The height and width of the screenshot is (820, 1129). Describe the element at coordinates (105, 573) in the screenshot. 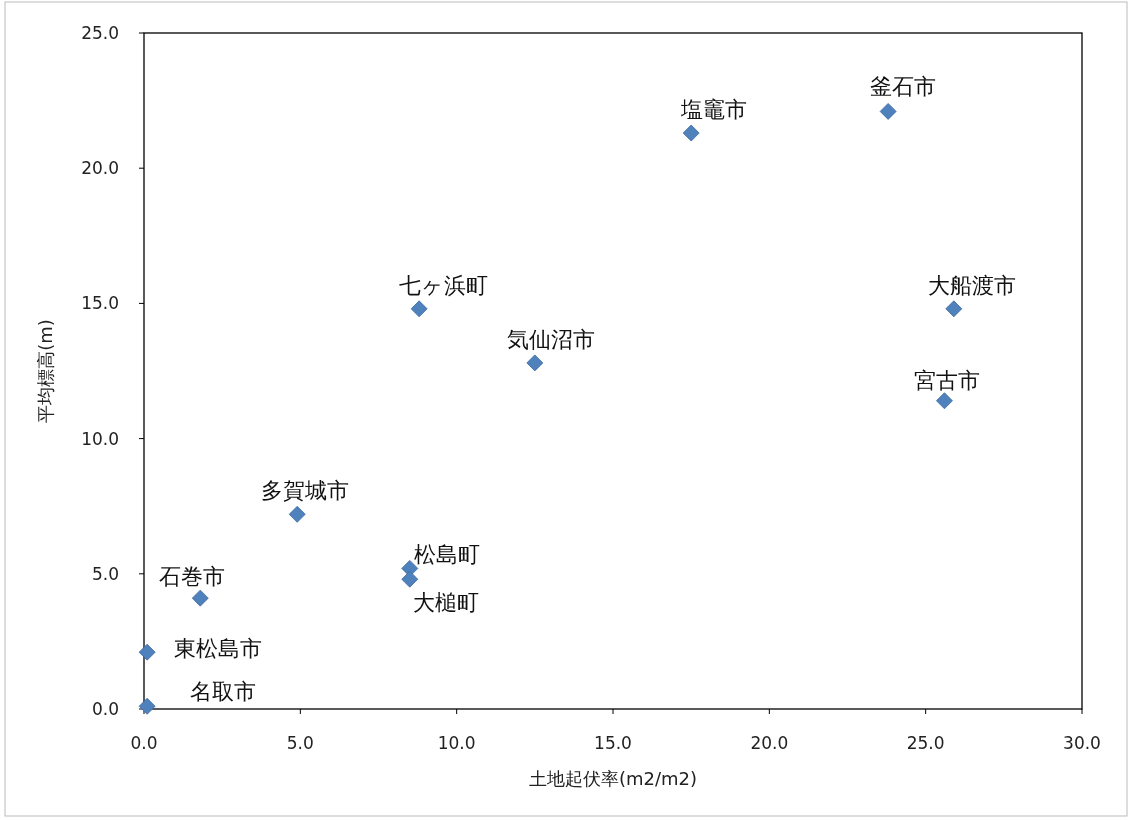

I see `y-tick-label: 5.0` at that location.